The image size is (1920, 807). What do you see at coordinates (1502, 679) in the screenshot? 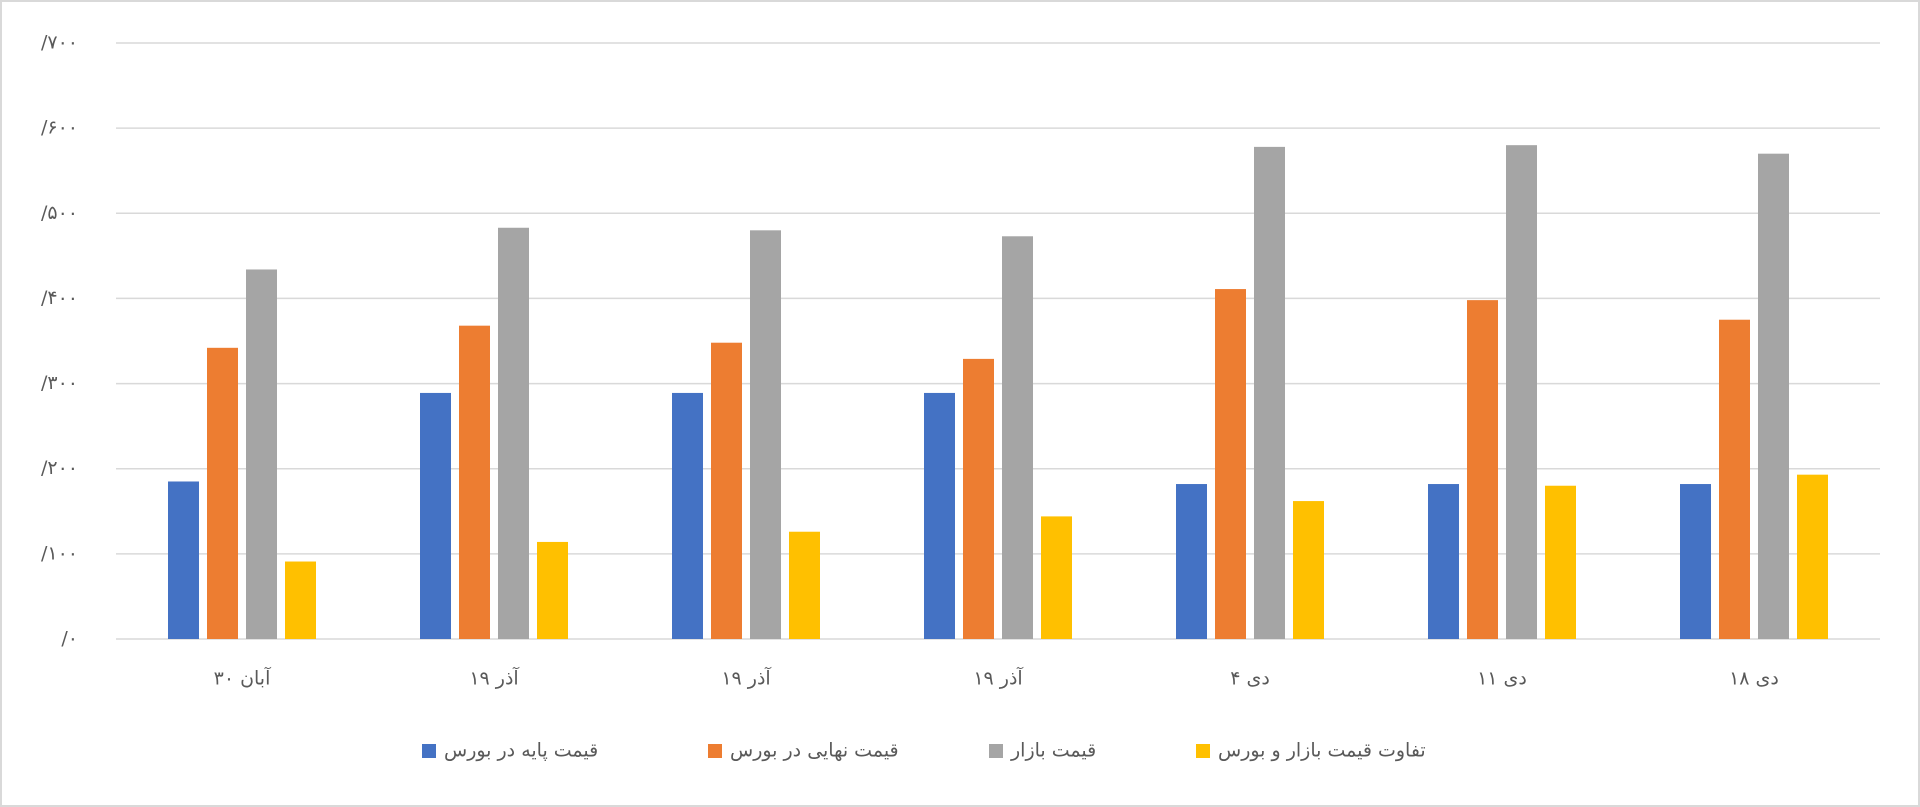
I see `x-tick-label: ۱۱ دی` at bounding box center [1502, 679].